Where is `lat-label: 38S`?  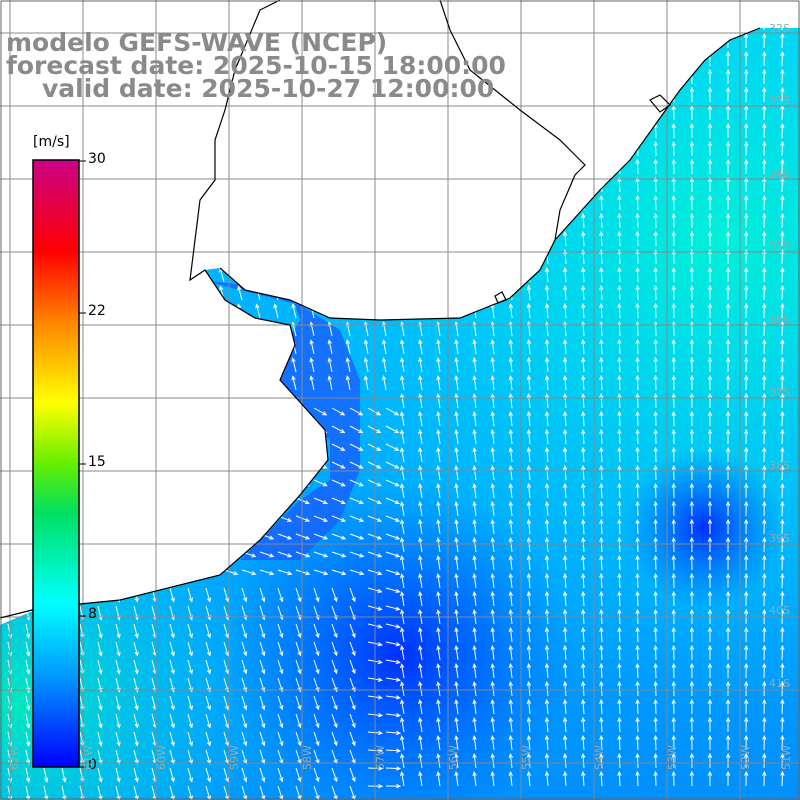
lat-label: 38S is located at coordinates (779, 465).